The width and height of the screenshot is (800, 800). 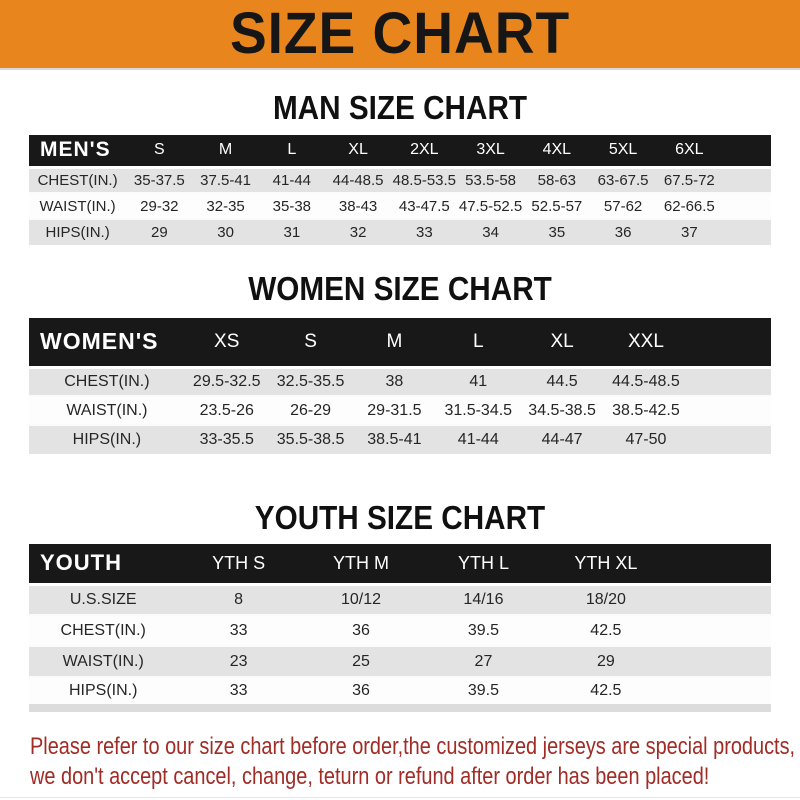 What do you see at coordinates (291, 152) in the screenshot?
I see `size-column-header: L` at bounding box center [291, 152].